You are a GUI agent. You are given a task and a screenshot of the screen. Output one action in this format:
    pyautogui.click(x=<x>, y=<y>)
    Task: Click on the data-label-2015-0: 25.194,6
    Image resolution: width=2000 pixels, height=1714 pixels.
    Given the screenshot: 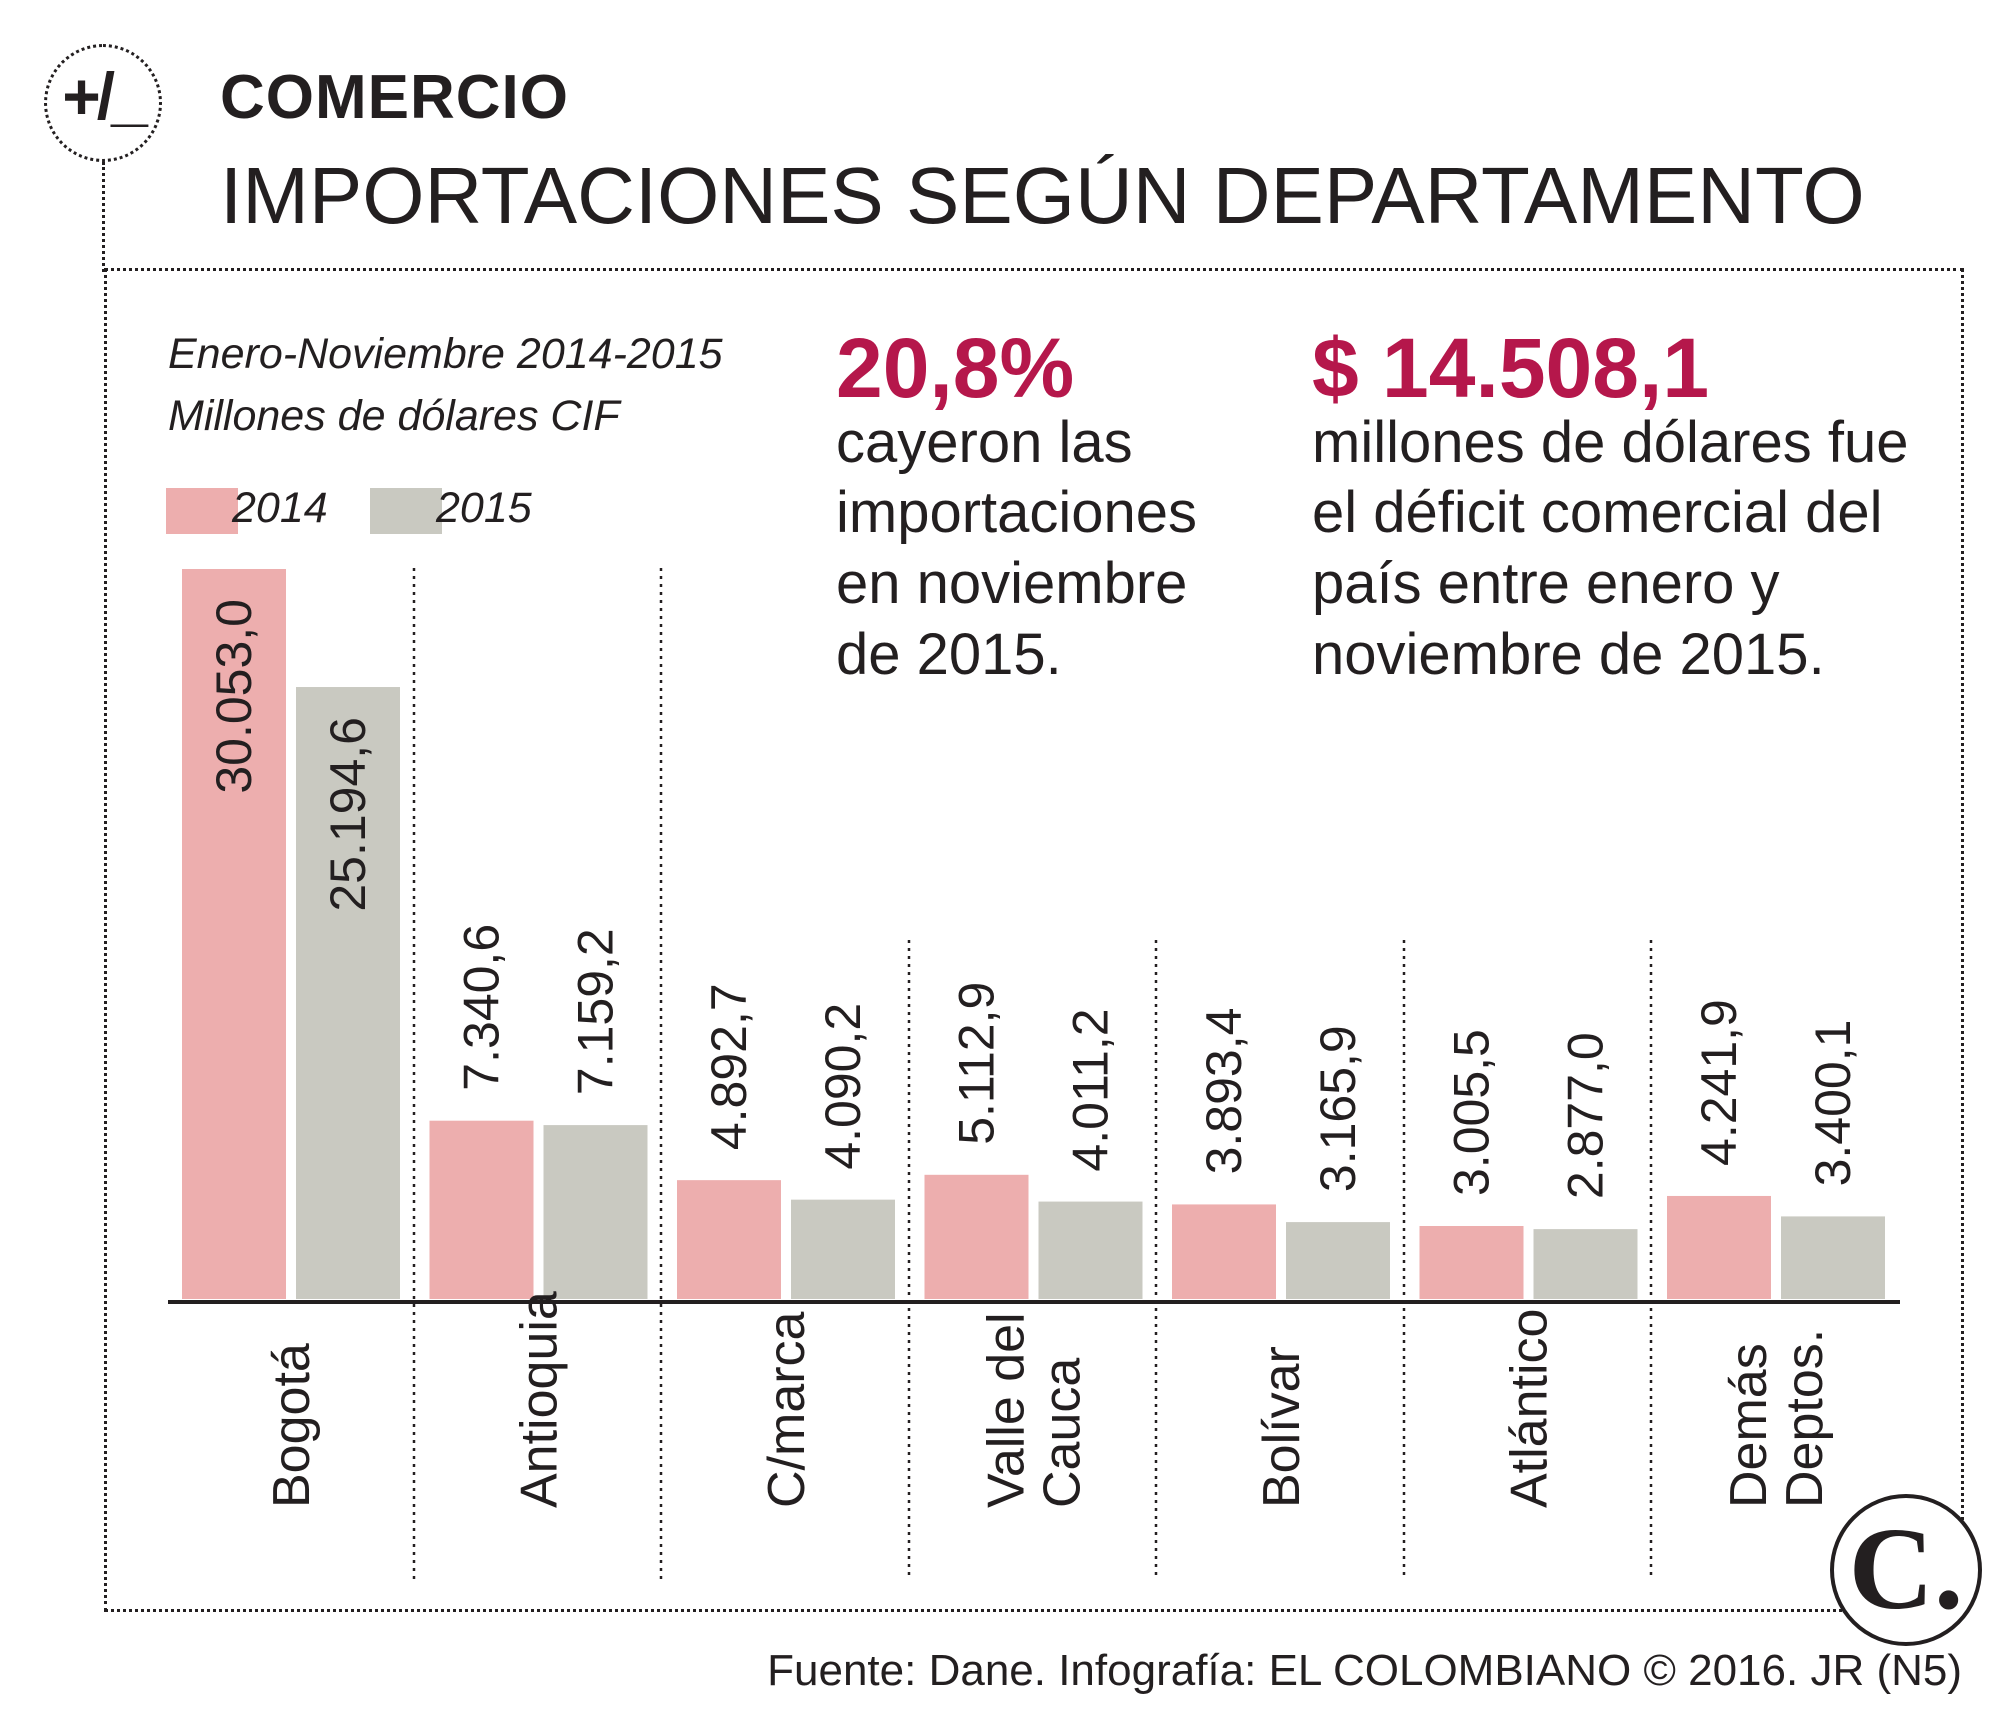 What is the action you would take?
    pyautogui.click(x=348, y=814)
    